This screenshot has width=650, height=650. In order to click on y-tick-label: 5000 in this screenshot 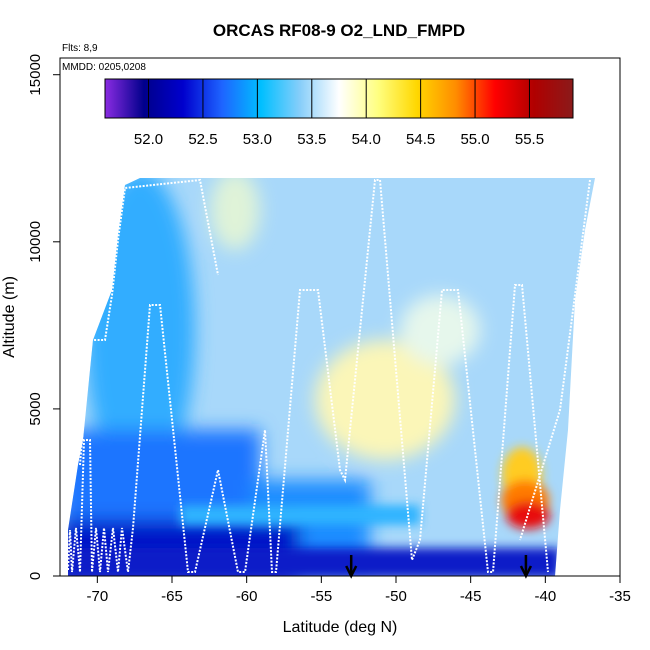, I will do `click(35, 408)`.